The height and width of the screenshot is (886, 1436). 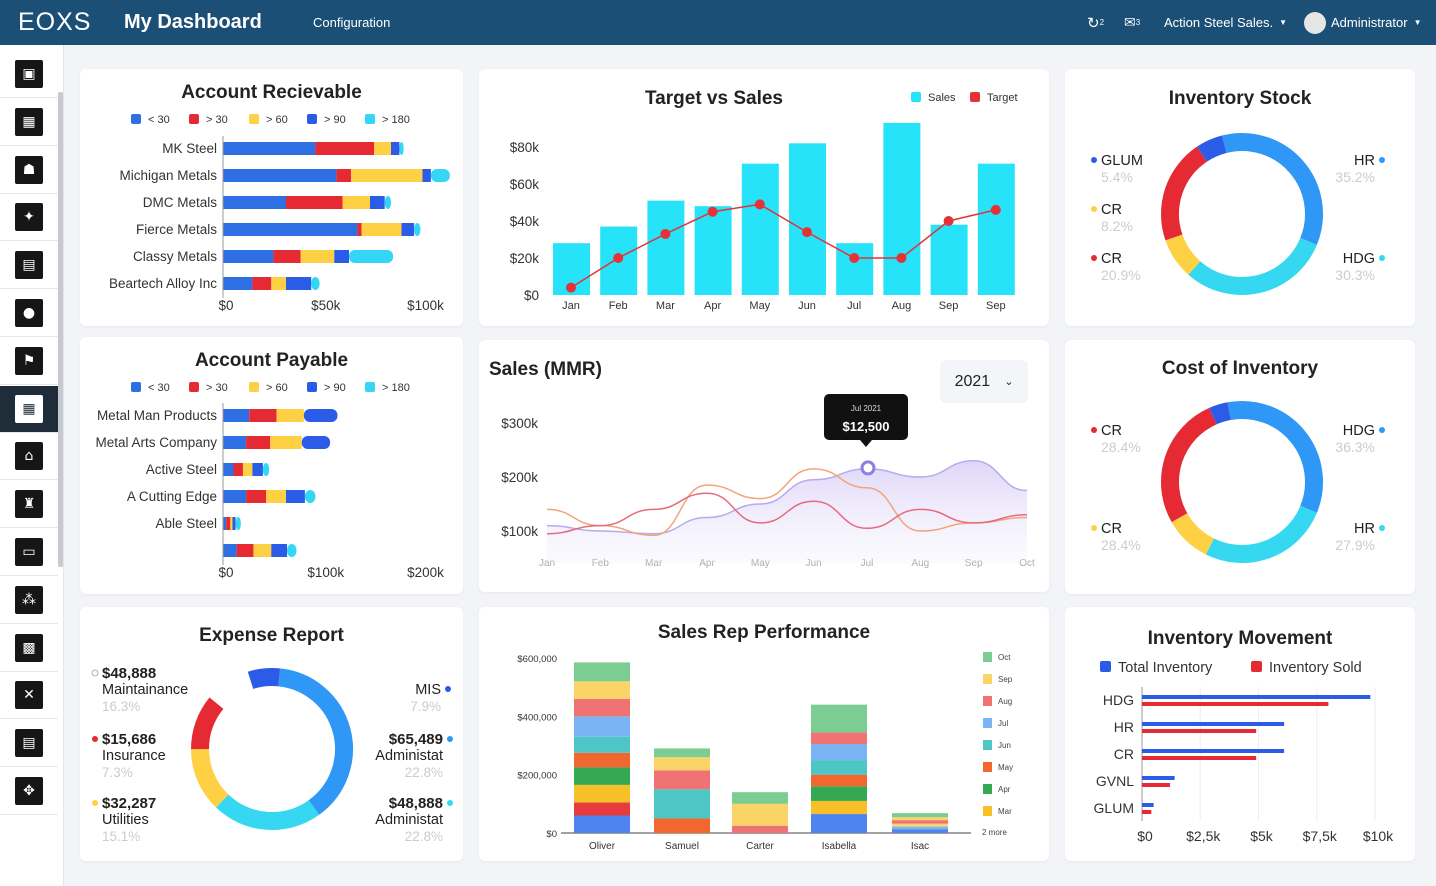 I want to click on sidebar-item-contact: ☗, so click(x=29, y=170).